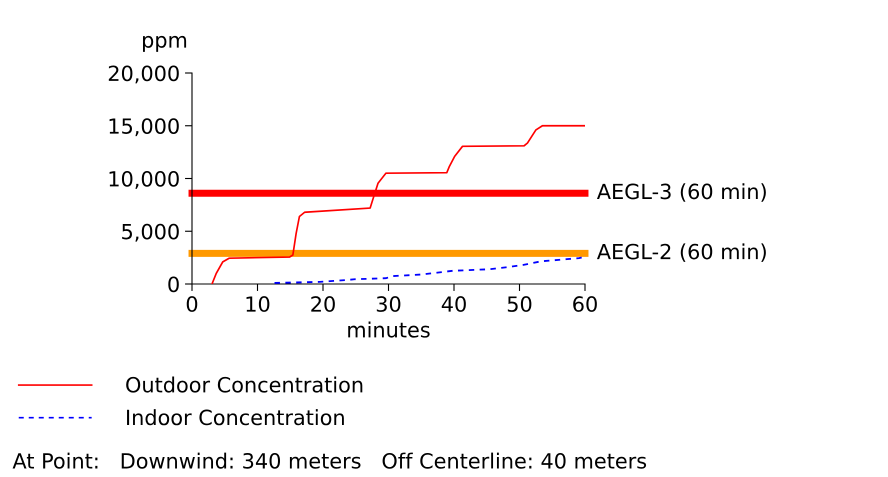  Describe the element at coordinates (329, 460) in the screenshot. I see `text: At Point: Downwind: 340 meters Off Centerline: 40 meters` at that location.